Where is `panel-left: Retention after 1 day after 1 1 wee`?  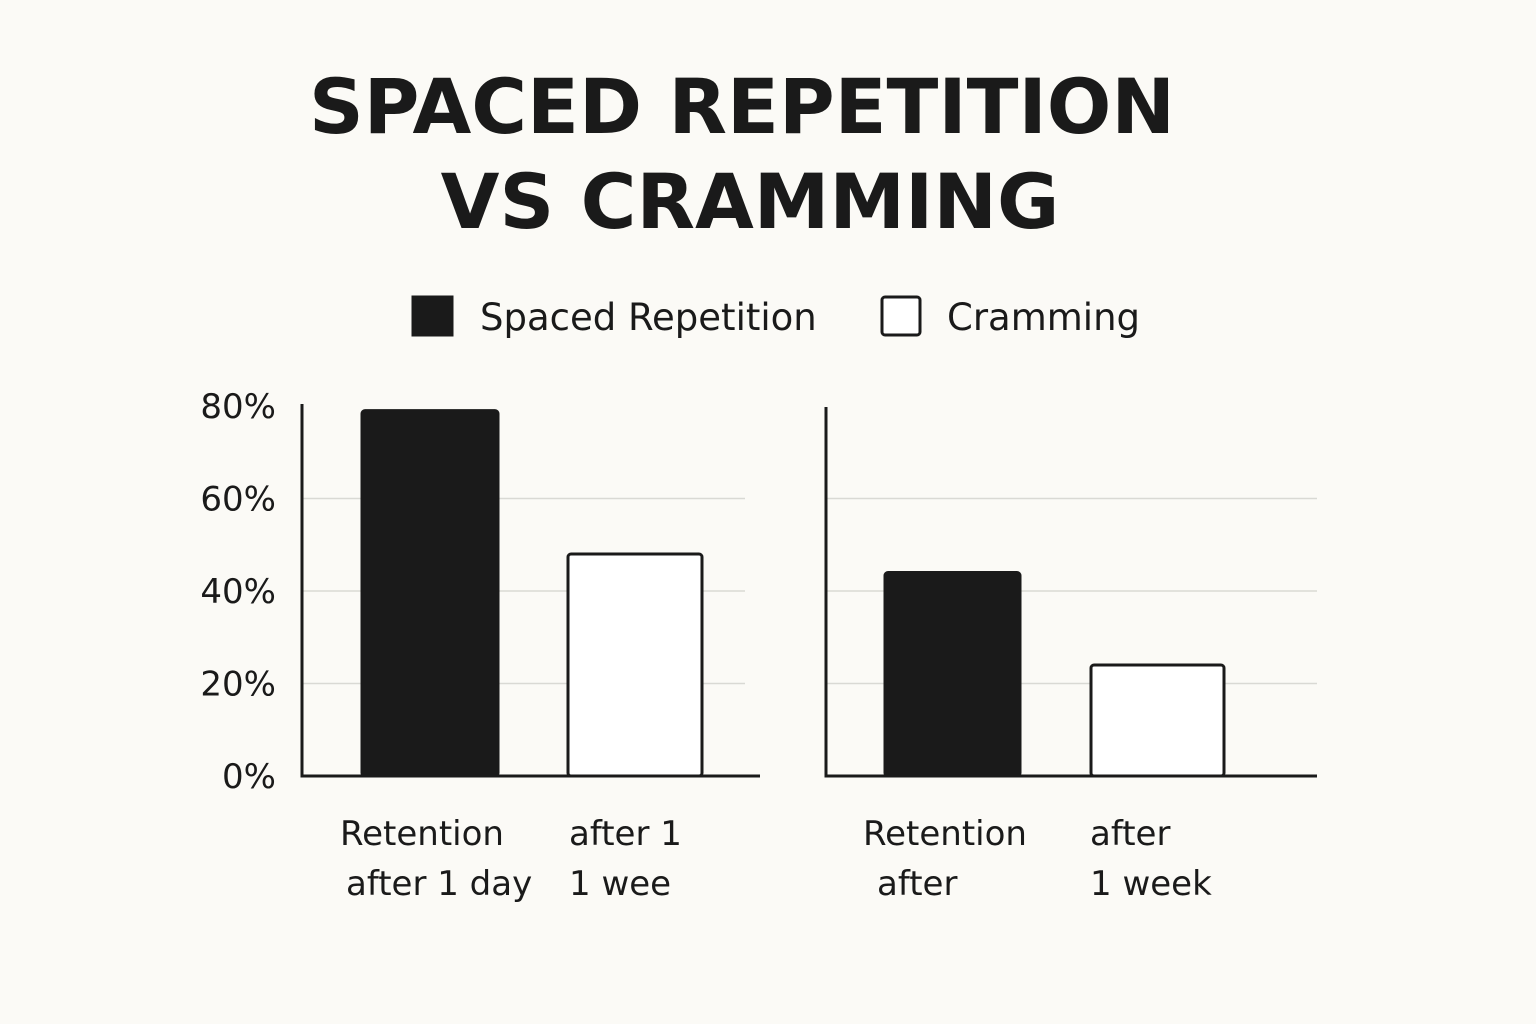
panel-left: Retention after 1 day after 1 1 wee is located at coordinates (530, 654).